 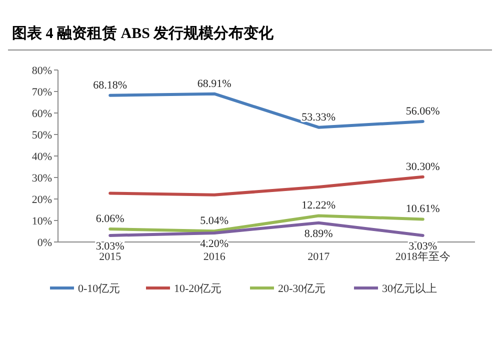 I want to click on data-label: 12.22%, so click(x=319, y=206).